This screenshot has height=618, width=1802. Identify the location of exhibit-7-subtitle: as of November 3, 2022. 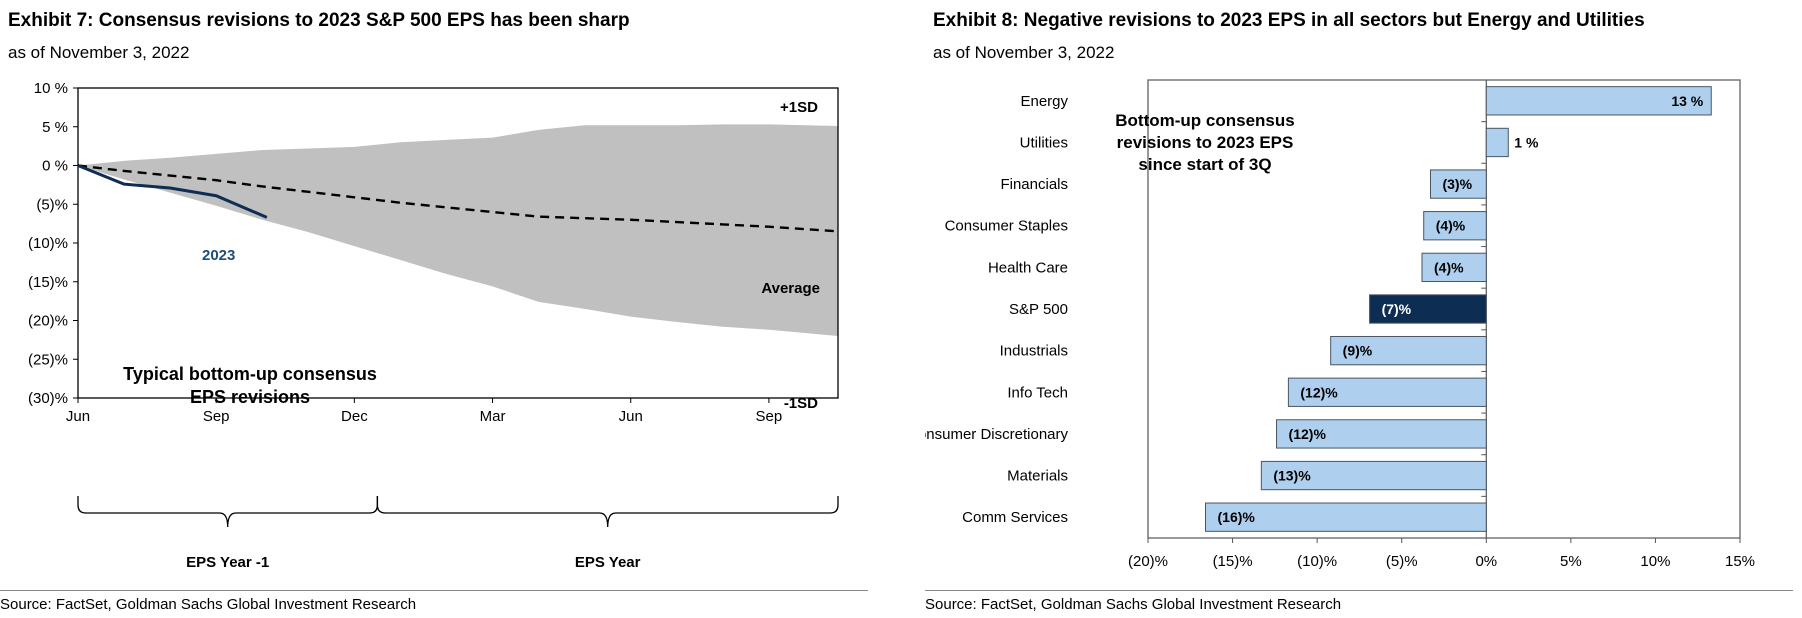
(99, 52).